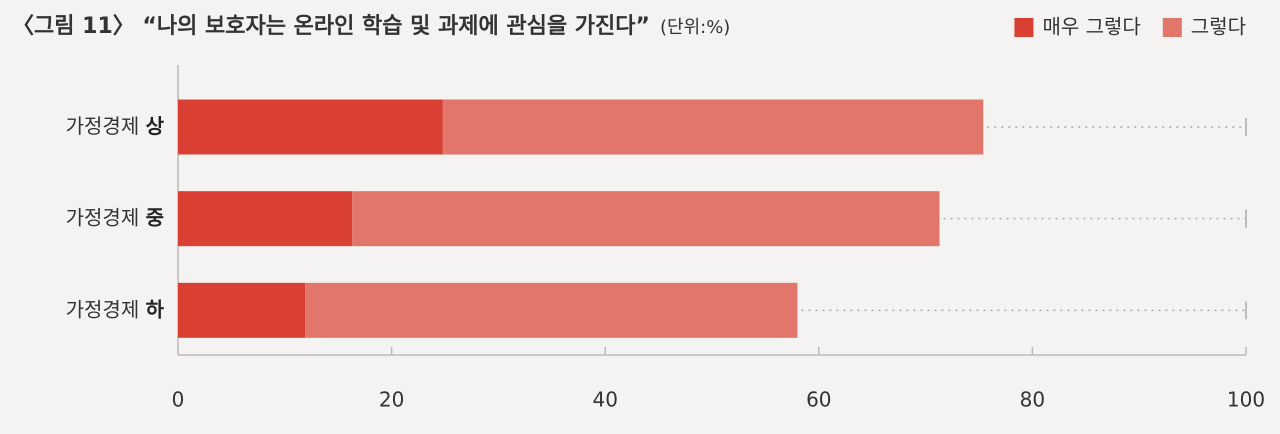 The height and width of the screenshot is (434, 1280). Describe the element at coordinates (1218, 27) in the screenshot. I see `legend-label: 그렇다` at that location.